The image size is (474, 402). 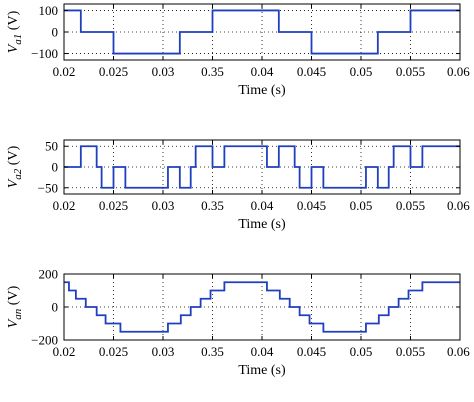 I want to click on y-tick-label: −50, so click(x=48, y=187).